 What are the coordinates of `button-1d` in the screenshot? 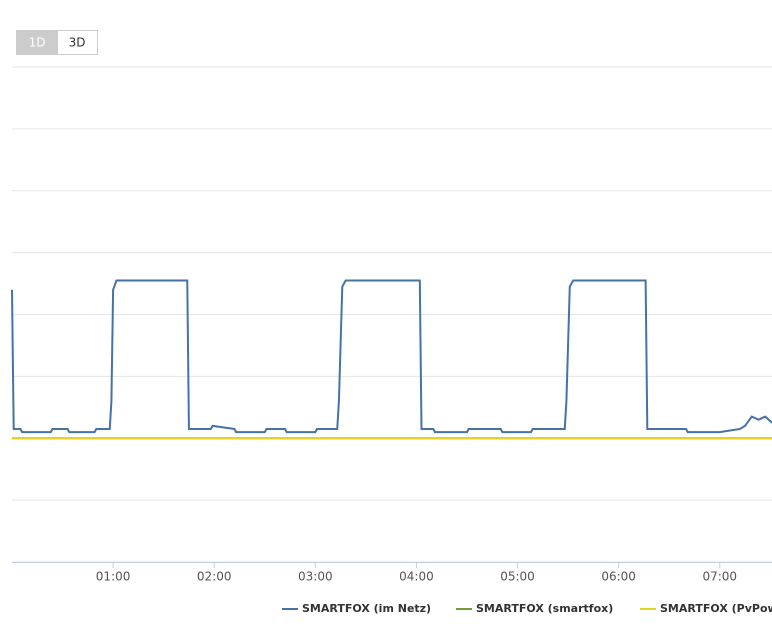 It's located at (37, 42).